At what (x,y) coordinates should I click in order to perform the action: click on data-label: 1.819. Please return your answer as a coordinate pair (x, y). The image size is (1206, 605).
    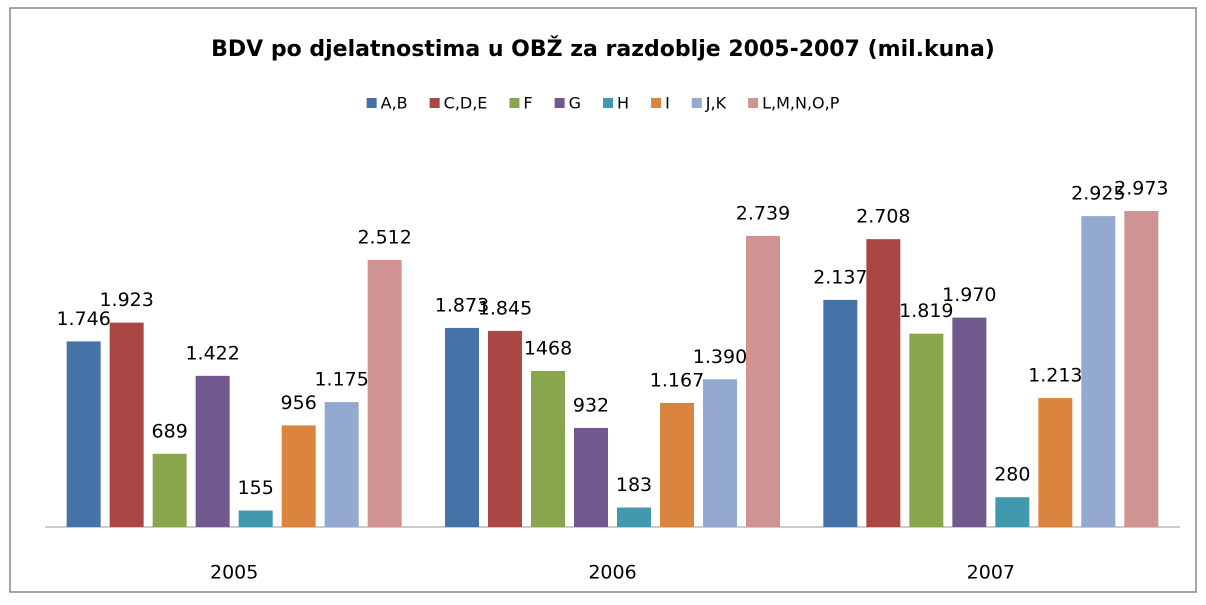
    Looking at the image, I should click on (926, 311).